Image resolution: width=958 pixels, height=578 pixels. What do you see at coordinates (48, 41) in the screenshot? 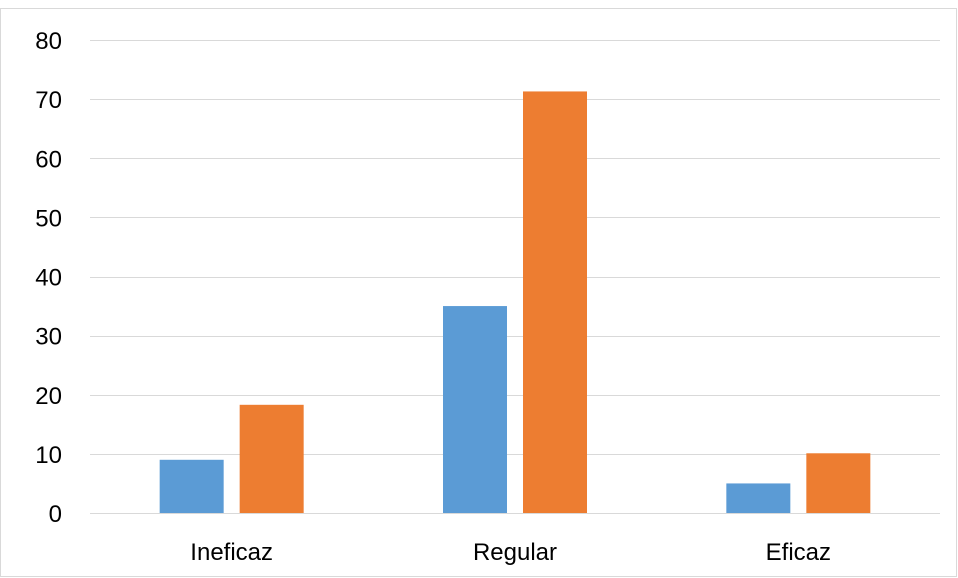
I see `y-tick-label: 80` at bounding box center [48, 41].